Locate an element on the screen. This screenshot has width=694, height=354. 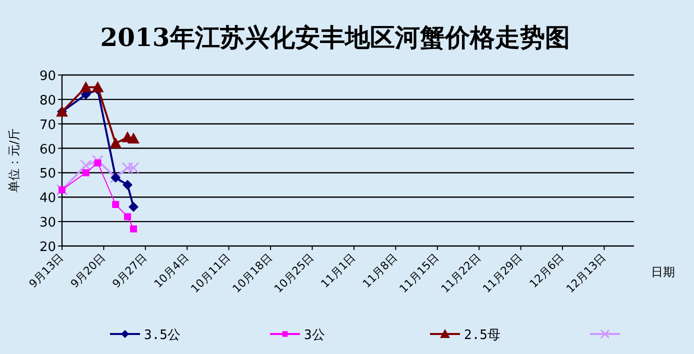
x-tick-label: 11月1日 is located at coordinates (338, 270).